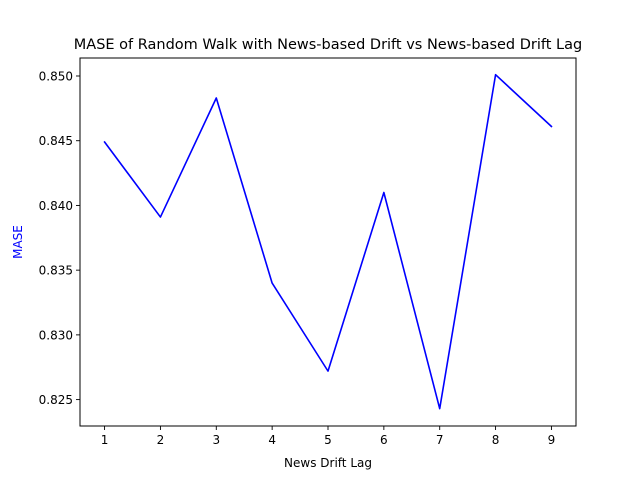 Image resolution: width=640 pixels, height=484 pixels. What do you see at coordinates (552, 440) in the screenshot?
I see `x-tick-label: 9` at bounding box center [552, 440].